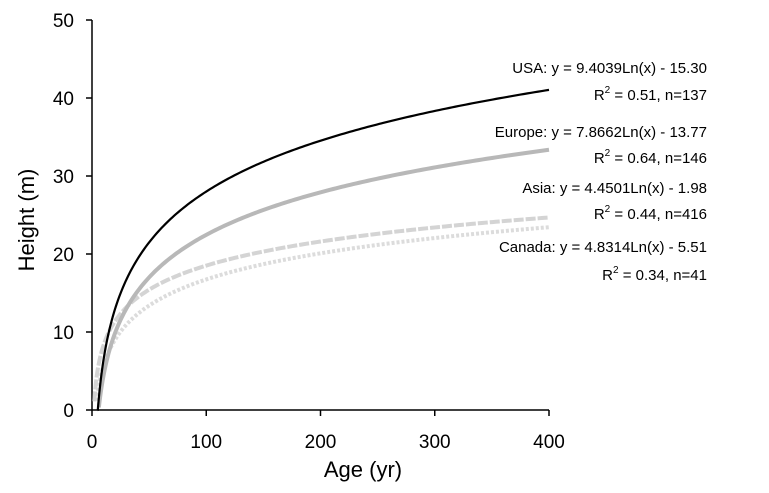  I want to click on x-axis-title: Age (yr), so click(363, 469).